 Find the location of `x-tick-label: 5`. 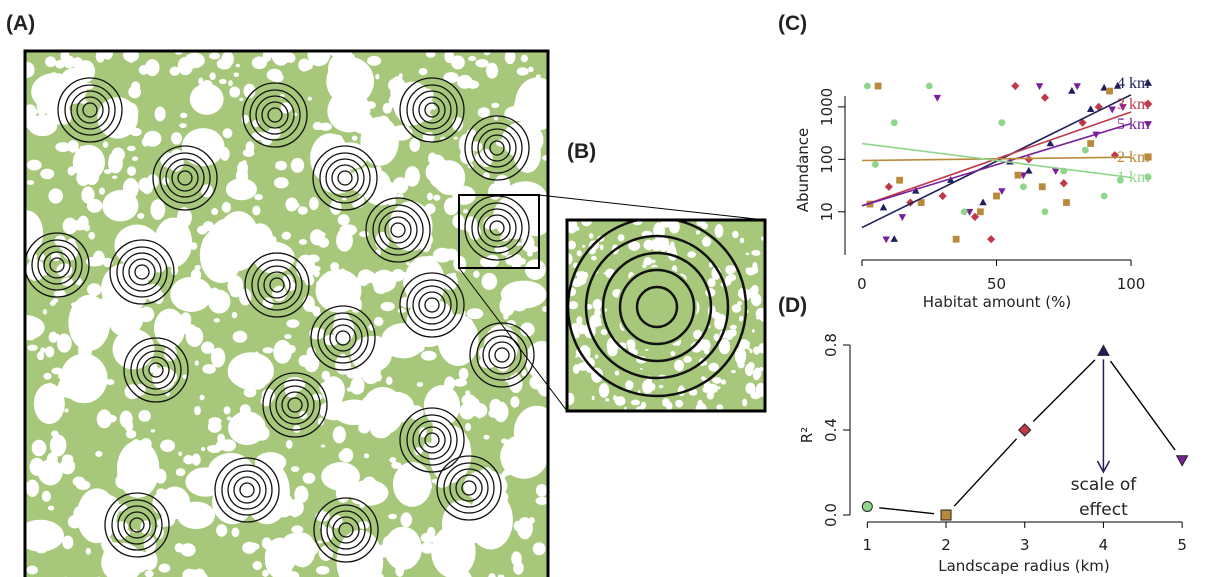

x-tick-label: 5 is located at coordinates (1182, 545).